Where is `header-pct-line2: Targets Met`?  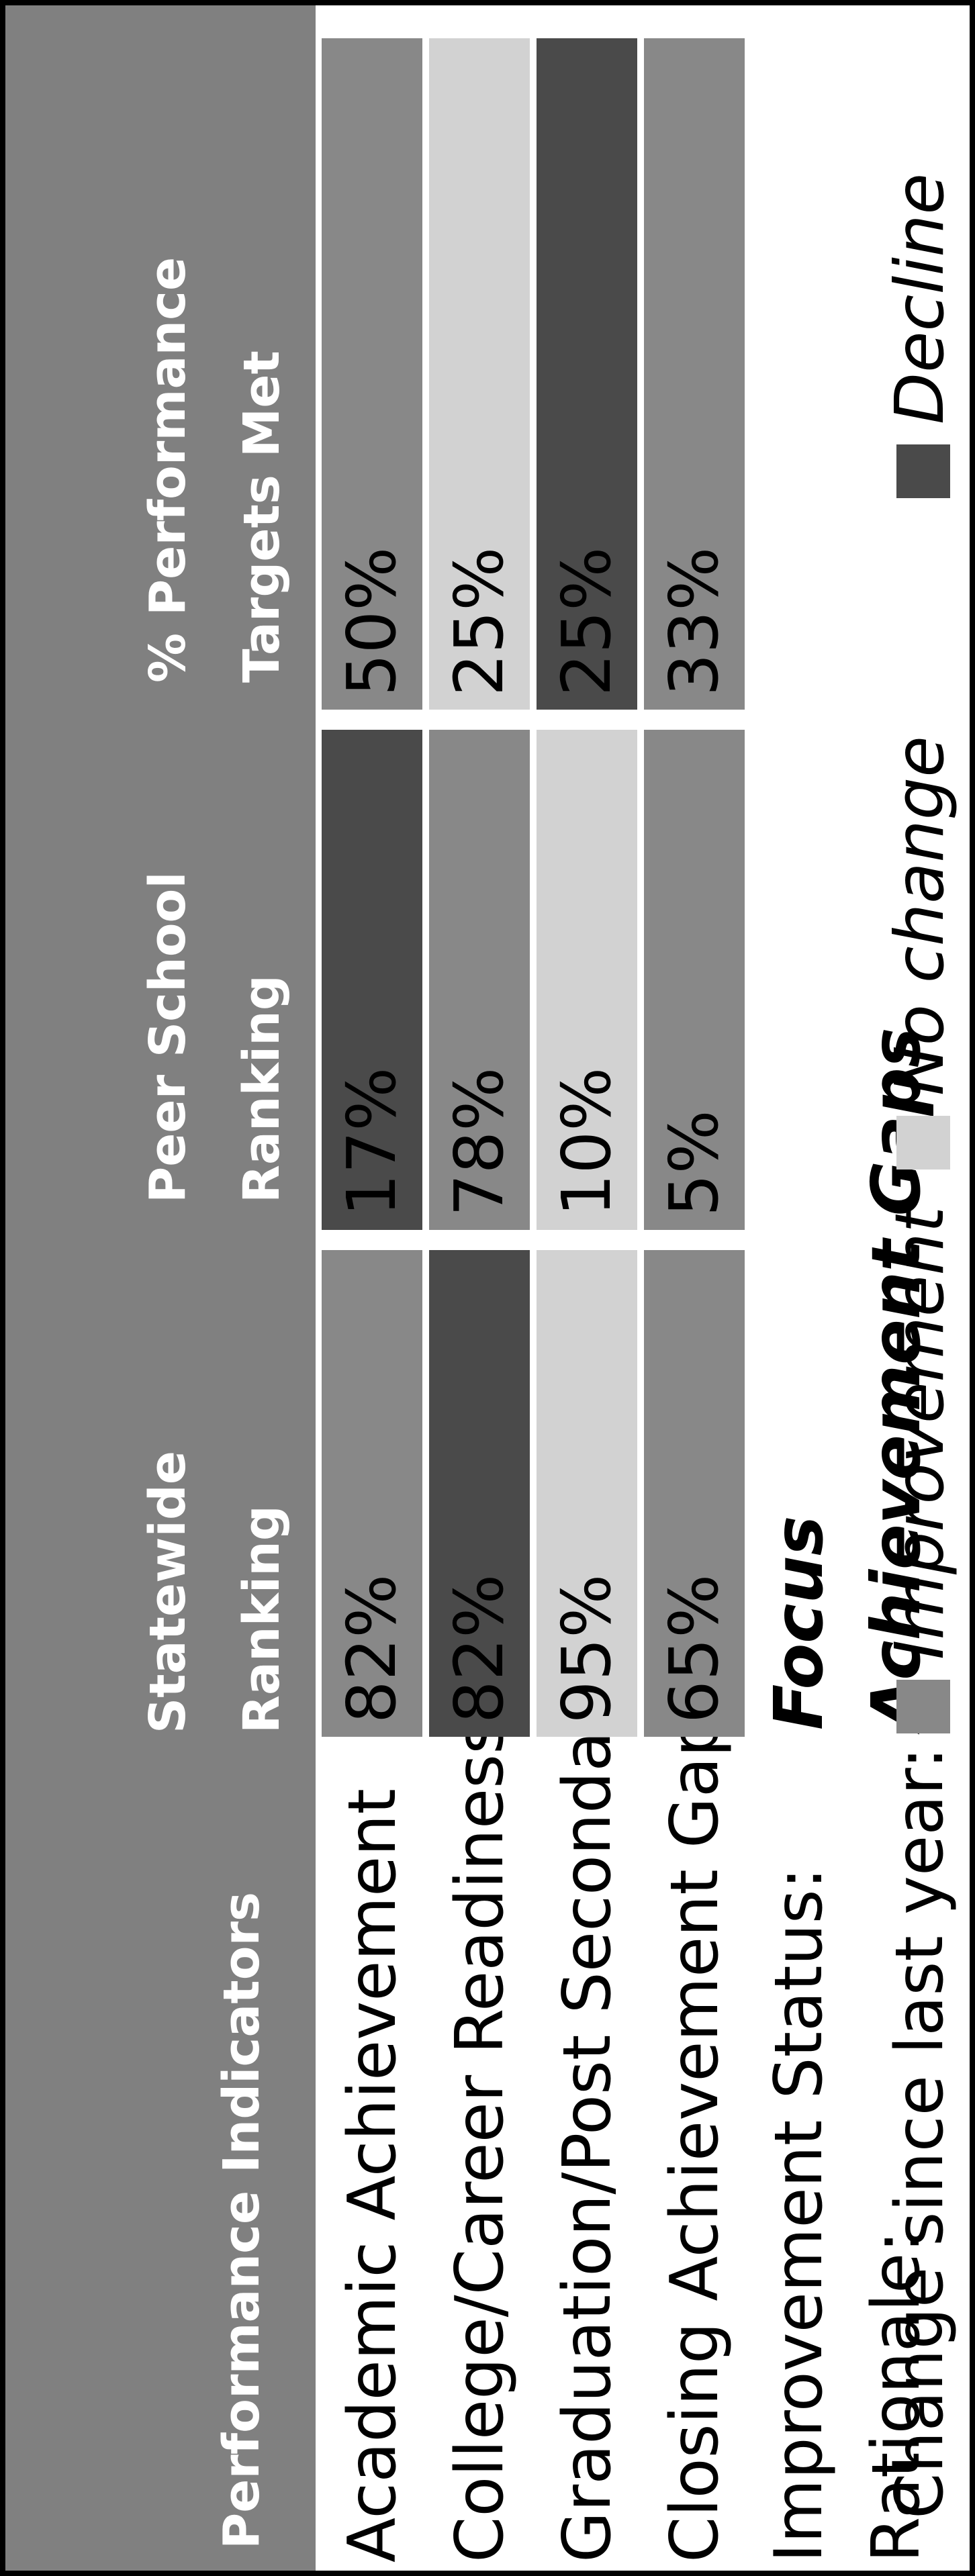
header-pct-line2: Targets Met is located at coordinates (262, 516).